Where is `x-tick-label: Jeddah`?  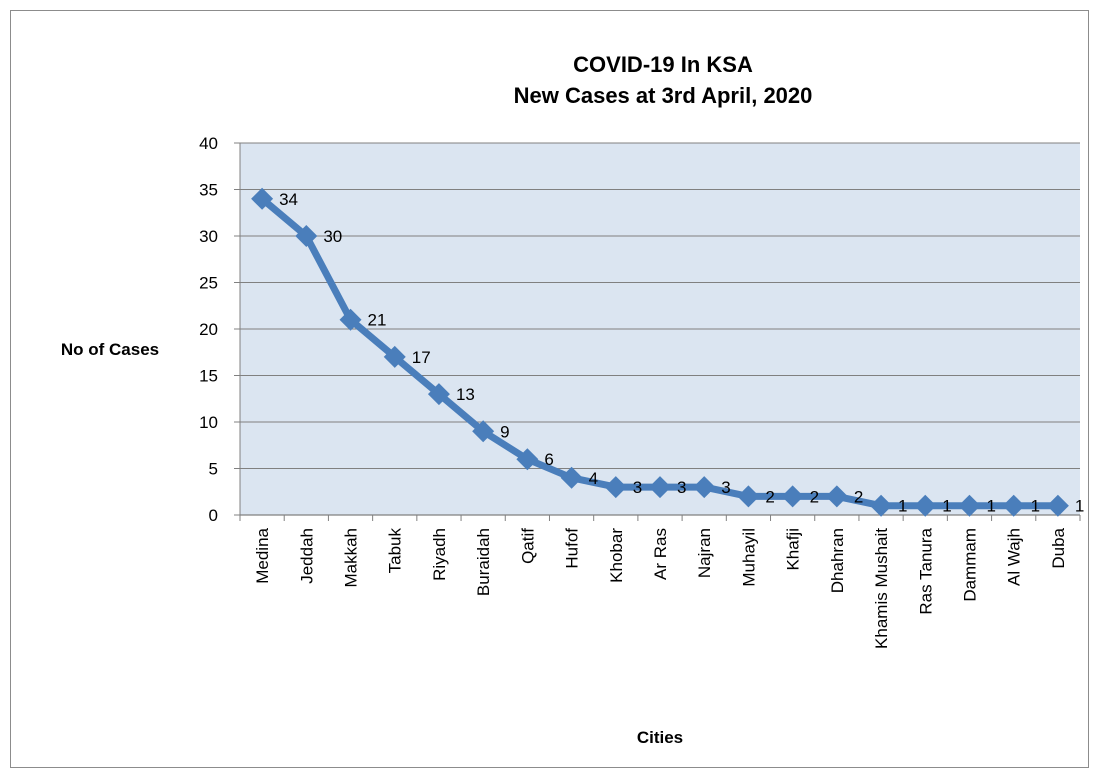
x-tick-label: Jeddah is located at coordinates (306, 556).